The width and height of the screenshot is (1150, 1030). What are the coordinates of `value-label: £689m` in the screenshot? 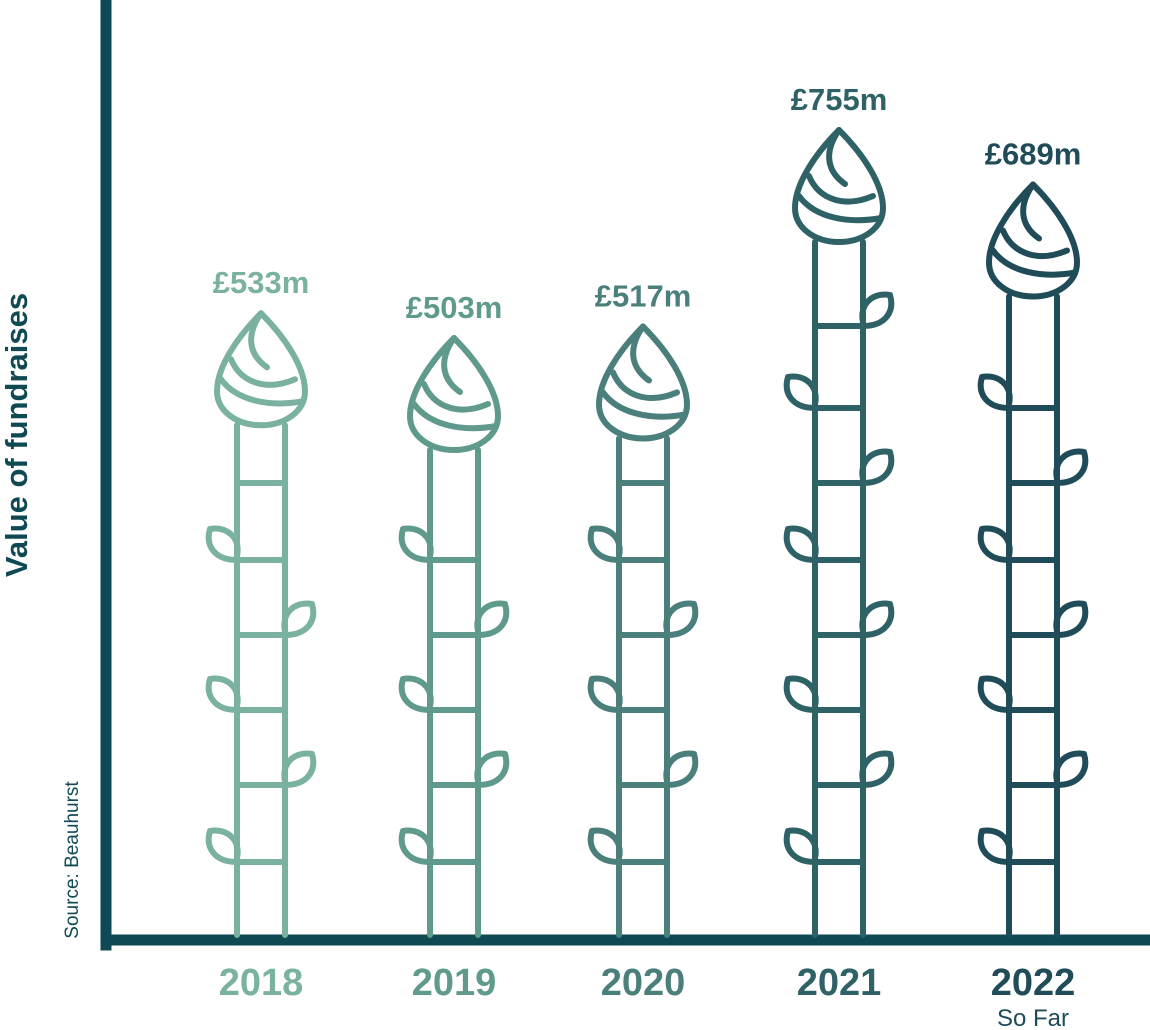 It's located at (1033, 153).